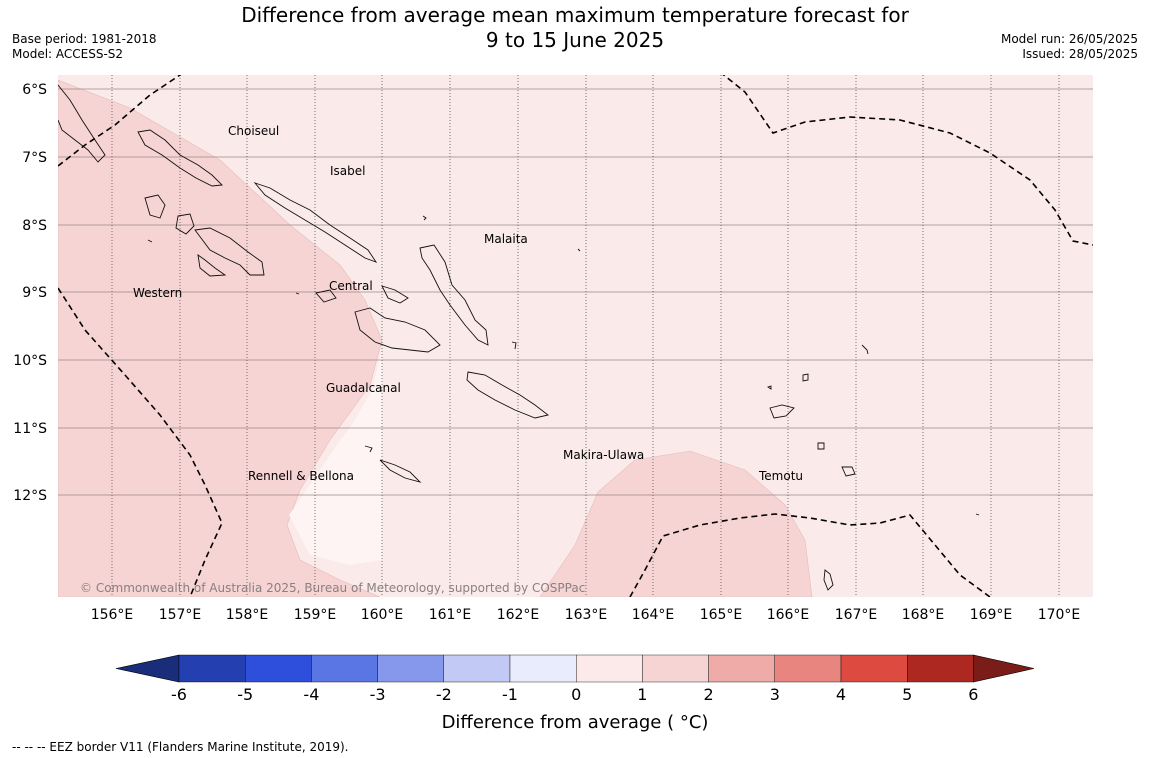 Image resolution: width=1150 pixels, height=758 pixels. I want to click on colorbar-tick-label: -5, so click(245, 694).